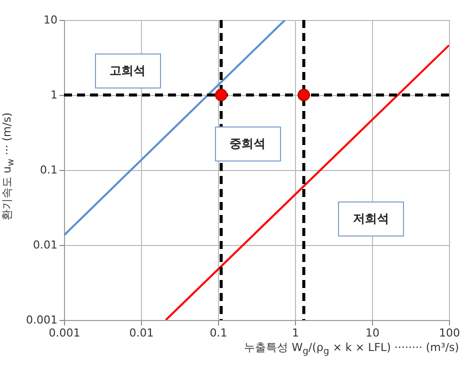 This screenshot has height=372, width=467. What do you see at coordinates (295, 333) in the screenshot?
I see `x-tick-label: 1` at bounding box center [295, 333].